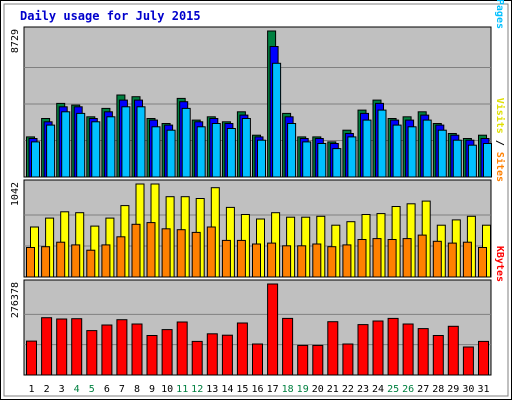  Describe the element at coordinates (15, 194) in the screenshot. I see `y-max-label: 1042` at that location.